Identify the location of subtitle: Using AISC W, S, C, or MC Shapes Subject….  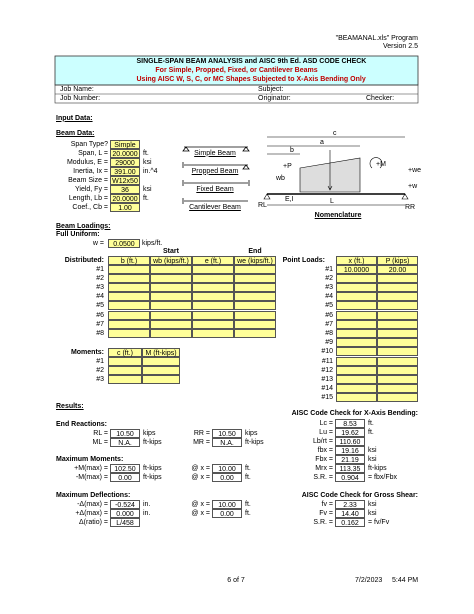
(251, 79).